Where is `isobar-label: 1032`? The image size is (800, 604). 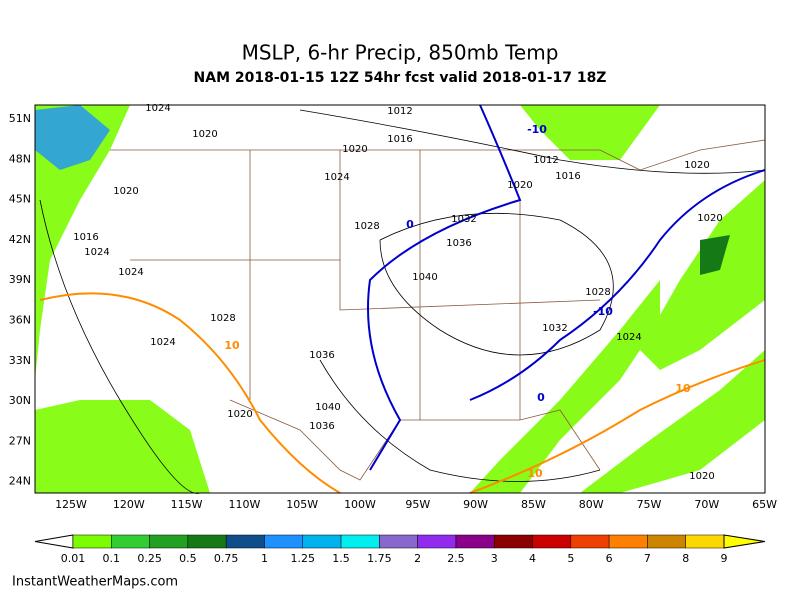 isobar-label: 1032 is located at coordinates (554, 328).